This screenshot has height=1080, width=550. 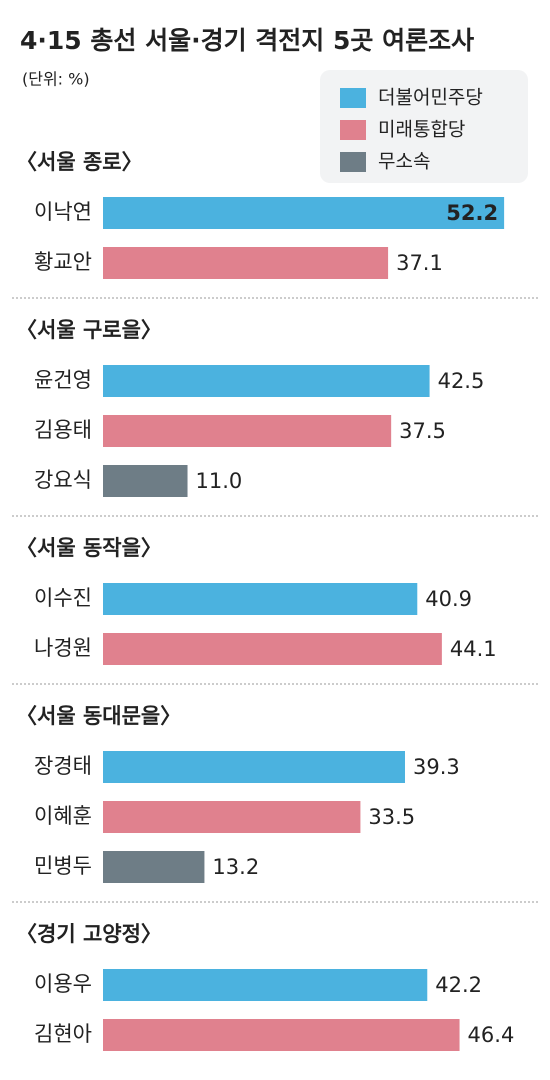 I want to click on category-label: 민병두, so click(x=63, y=866).